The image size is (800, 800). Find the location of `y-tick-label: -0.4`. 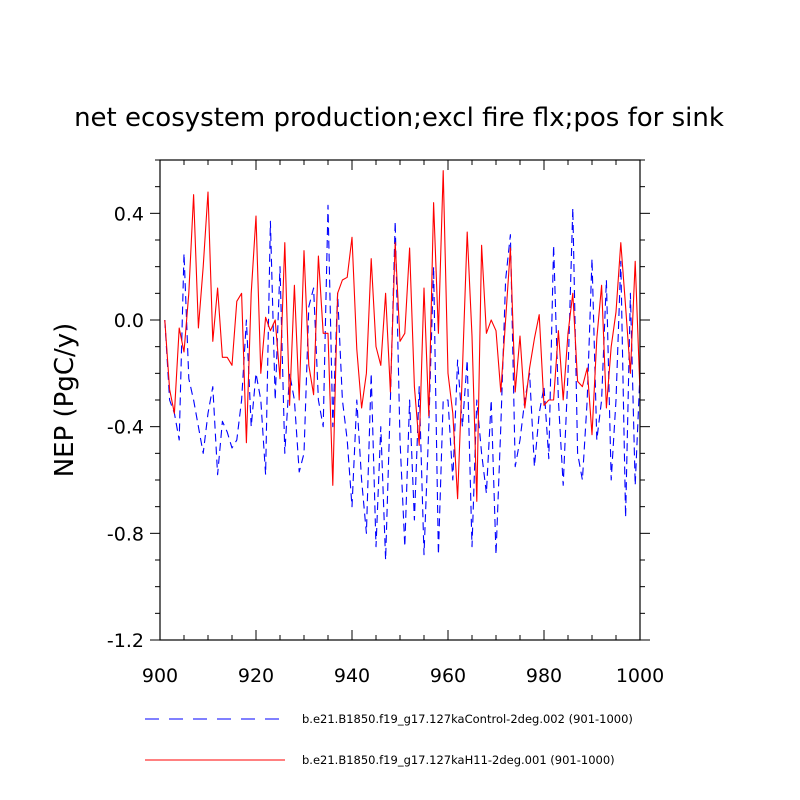

y-tick-label: -0.4 is located at coordinates (125, 428).